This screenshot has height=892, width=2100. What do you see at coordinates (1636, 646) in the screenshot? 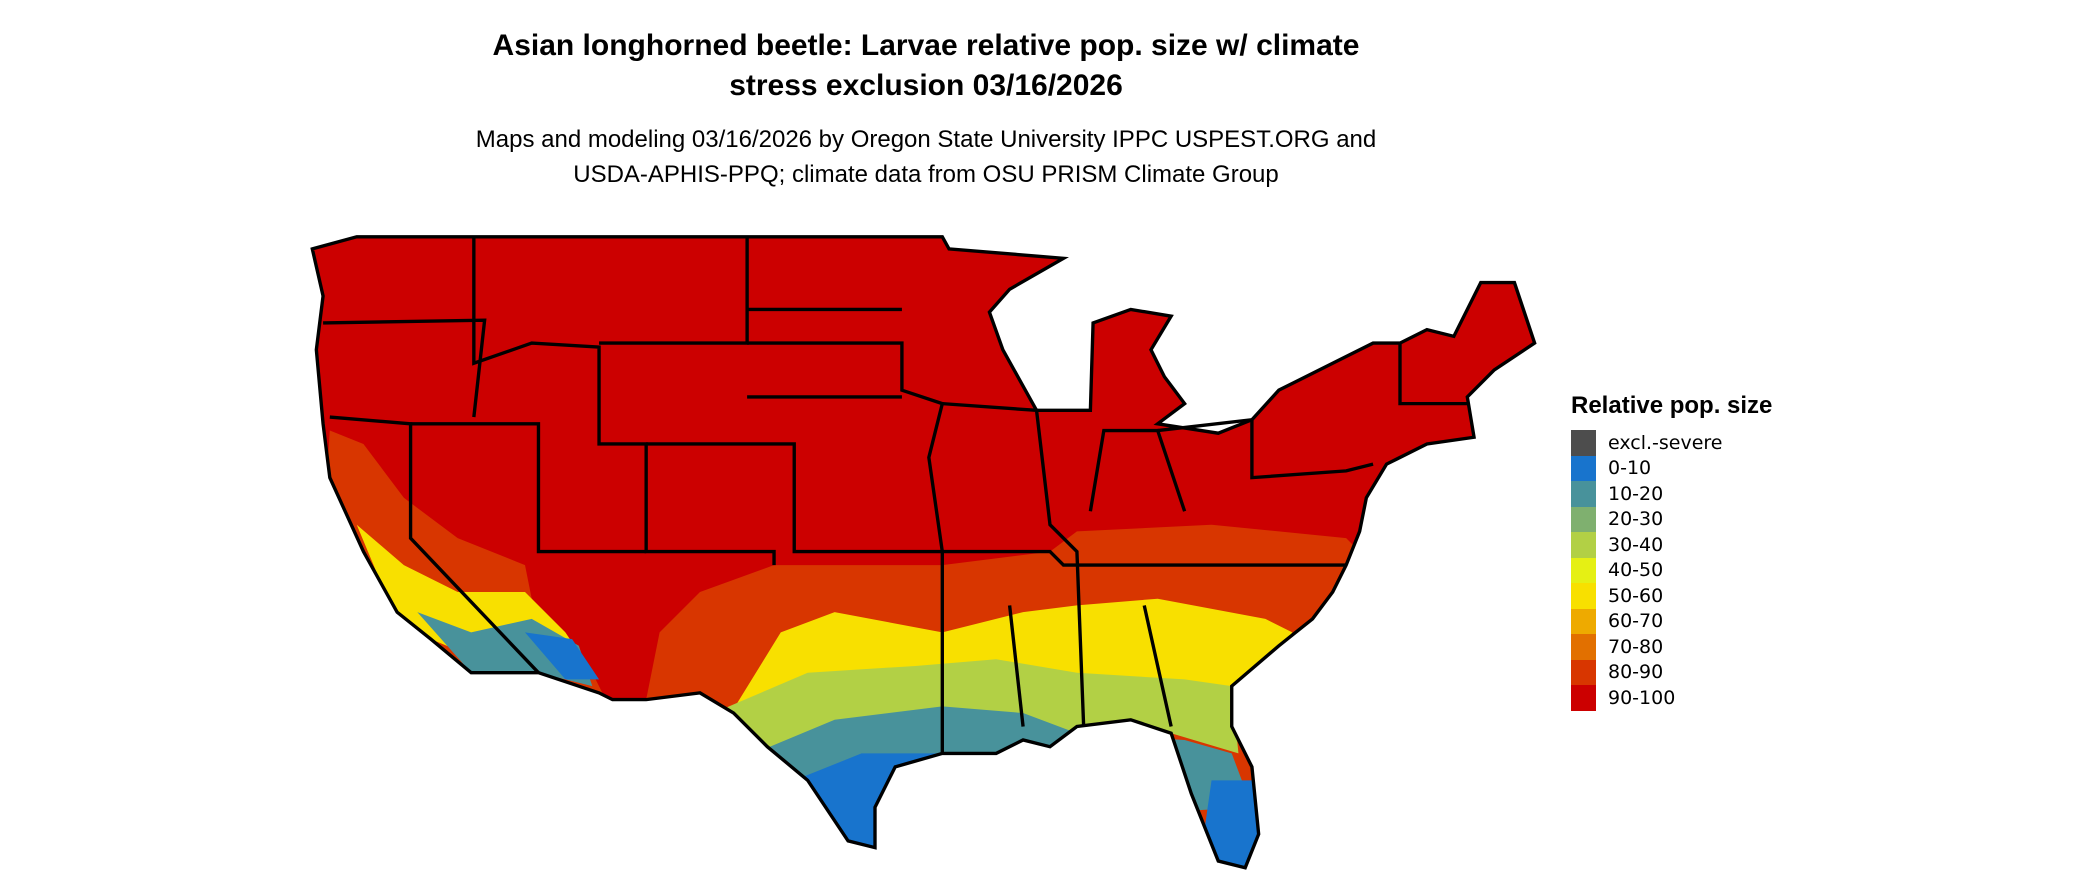
I see `legend-label: 70-80` at bounding box center [1636, 646].